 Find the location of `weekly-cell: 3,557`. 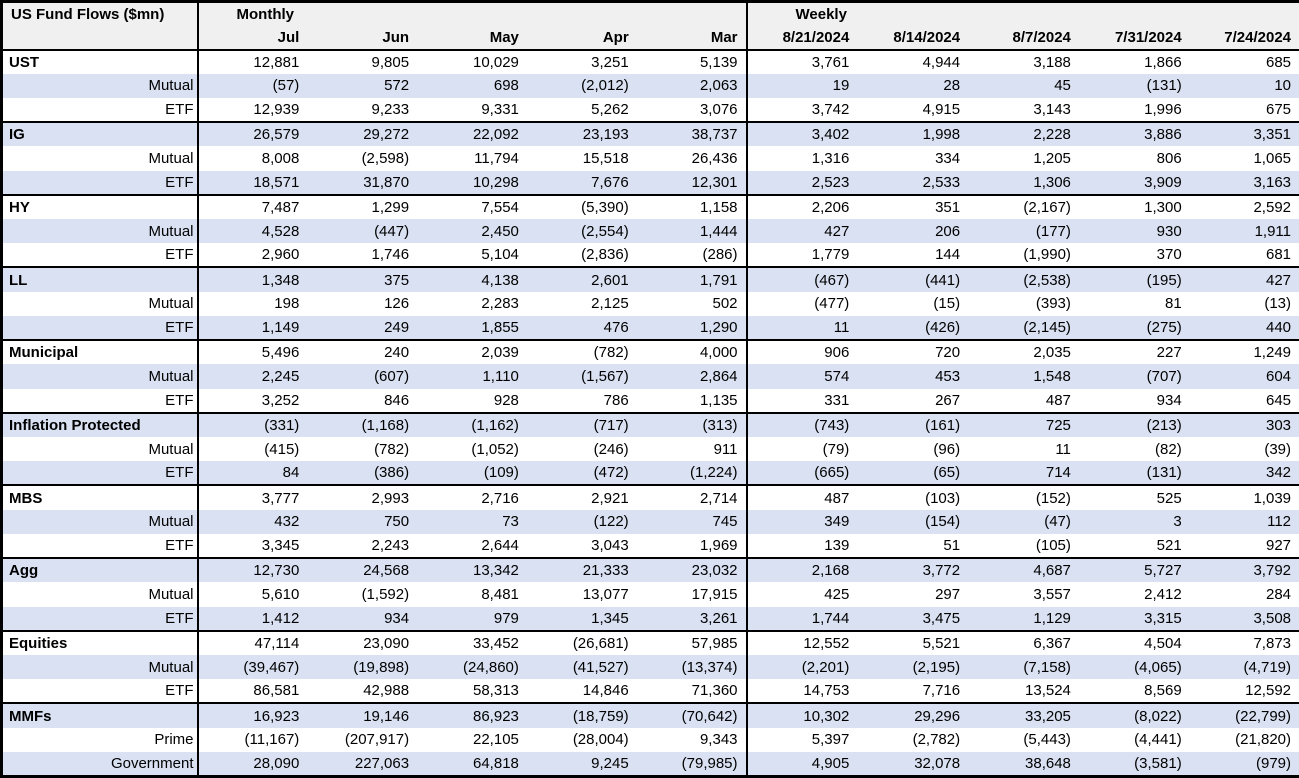

weekly-cell: 3,557 is located at coordinates (1052, 594).